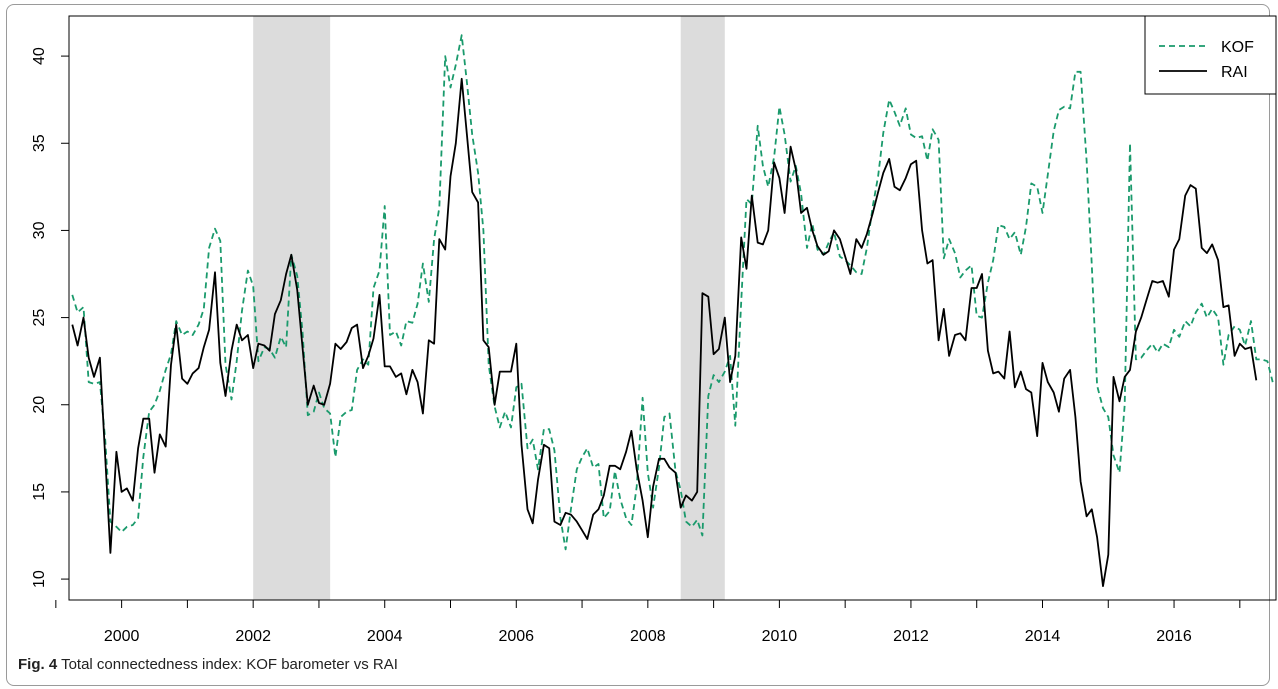 Image resolution: width=1278 pixels, height=689 pixels. I want to click on y-tick-label-35: 35, so click(39, 143).